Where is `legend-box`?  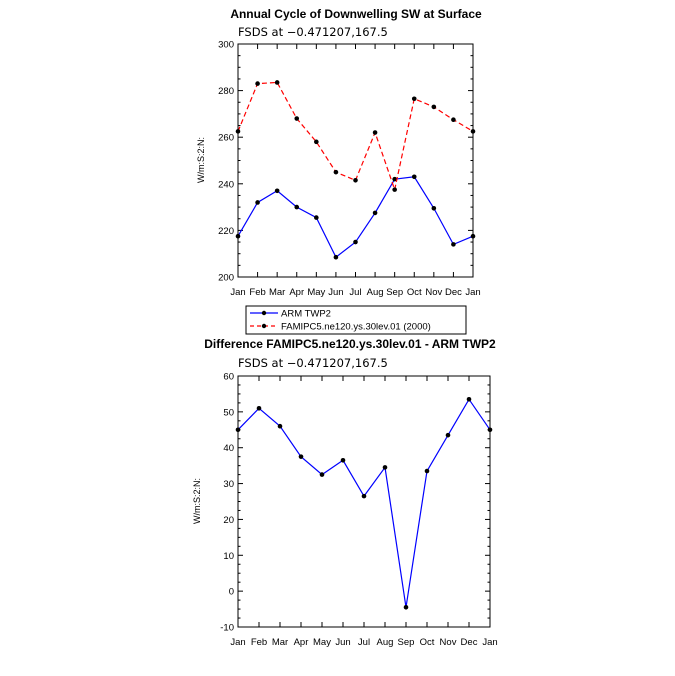 legend-box is located at coordinates (356, 320).